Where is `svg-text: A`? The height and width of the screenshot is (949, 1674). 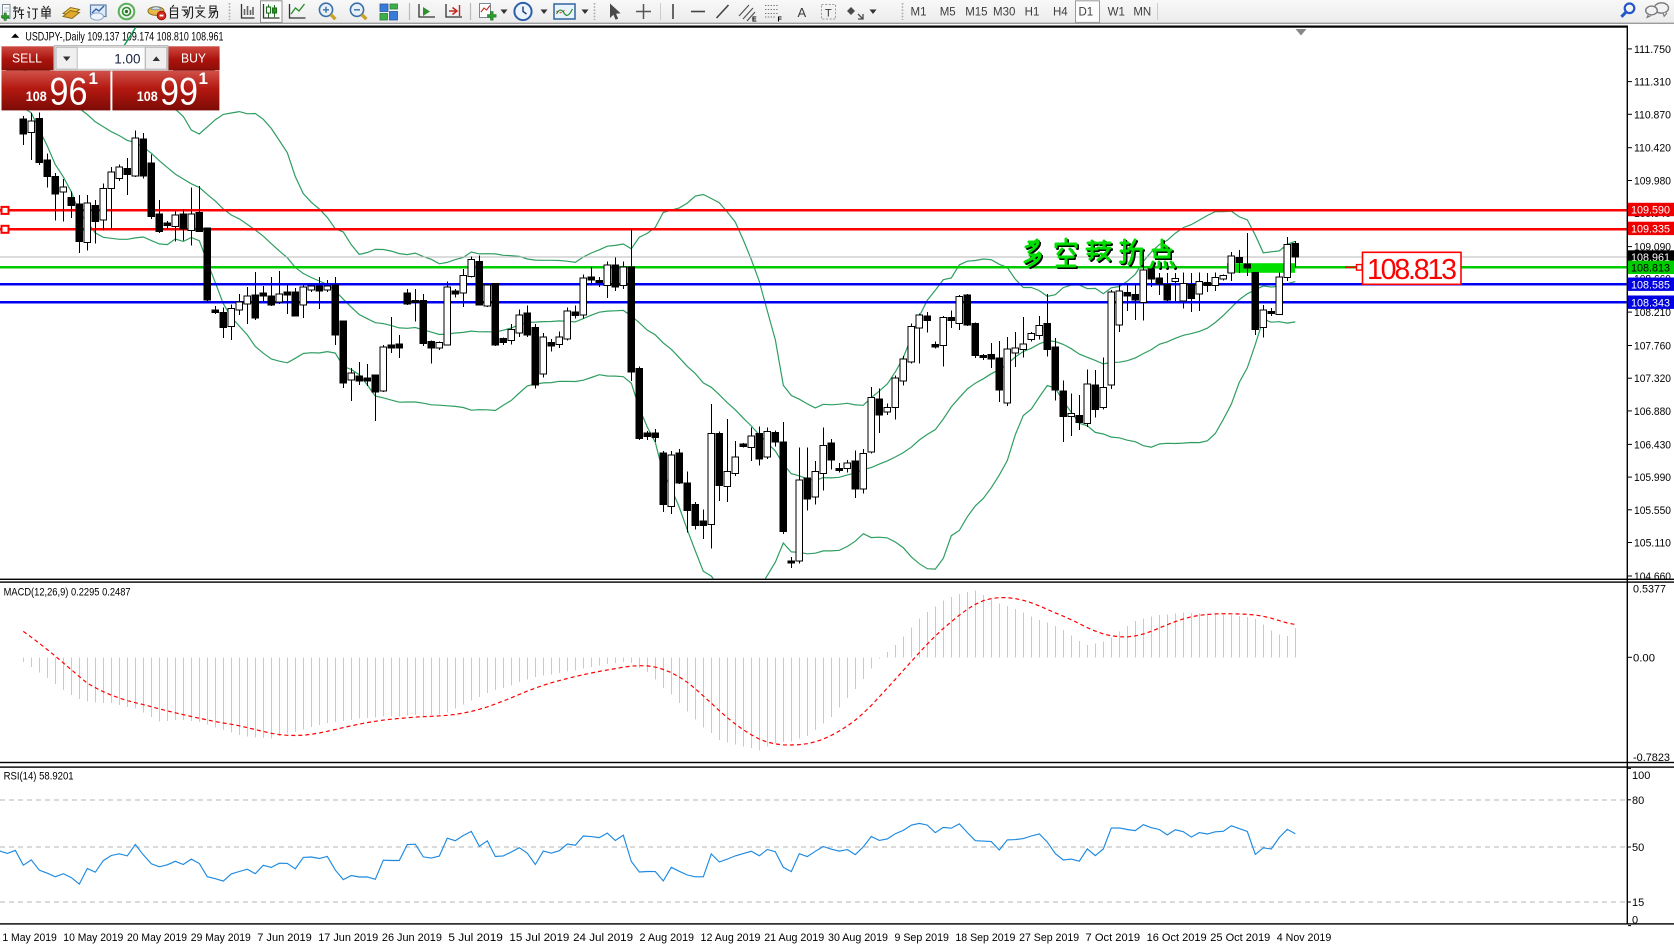 svg-text: A is located at coordinates (802, 12).